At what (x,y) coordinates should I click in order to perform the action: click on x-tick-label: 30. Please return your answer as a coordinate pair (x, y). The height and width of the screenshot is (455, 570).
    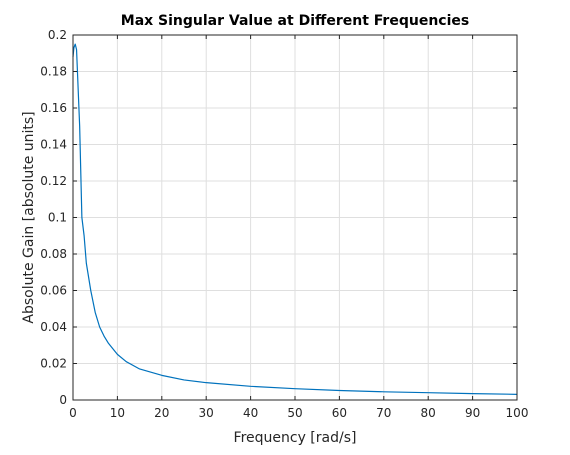
    Looking at the image, I should click on (206, 413).